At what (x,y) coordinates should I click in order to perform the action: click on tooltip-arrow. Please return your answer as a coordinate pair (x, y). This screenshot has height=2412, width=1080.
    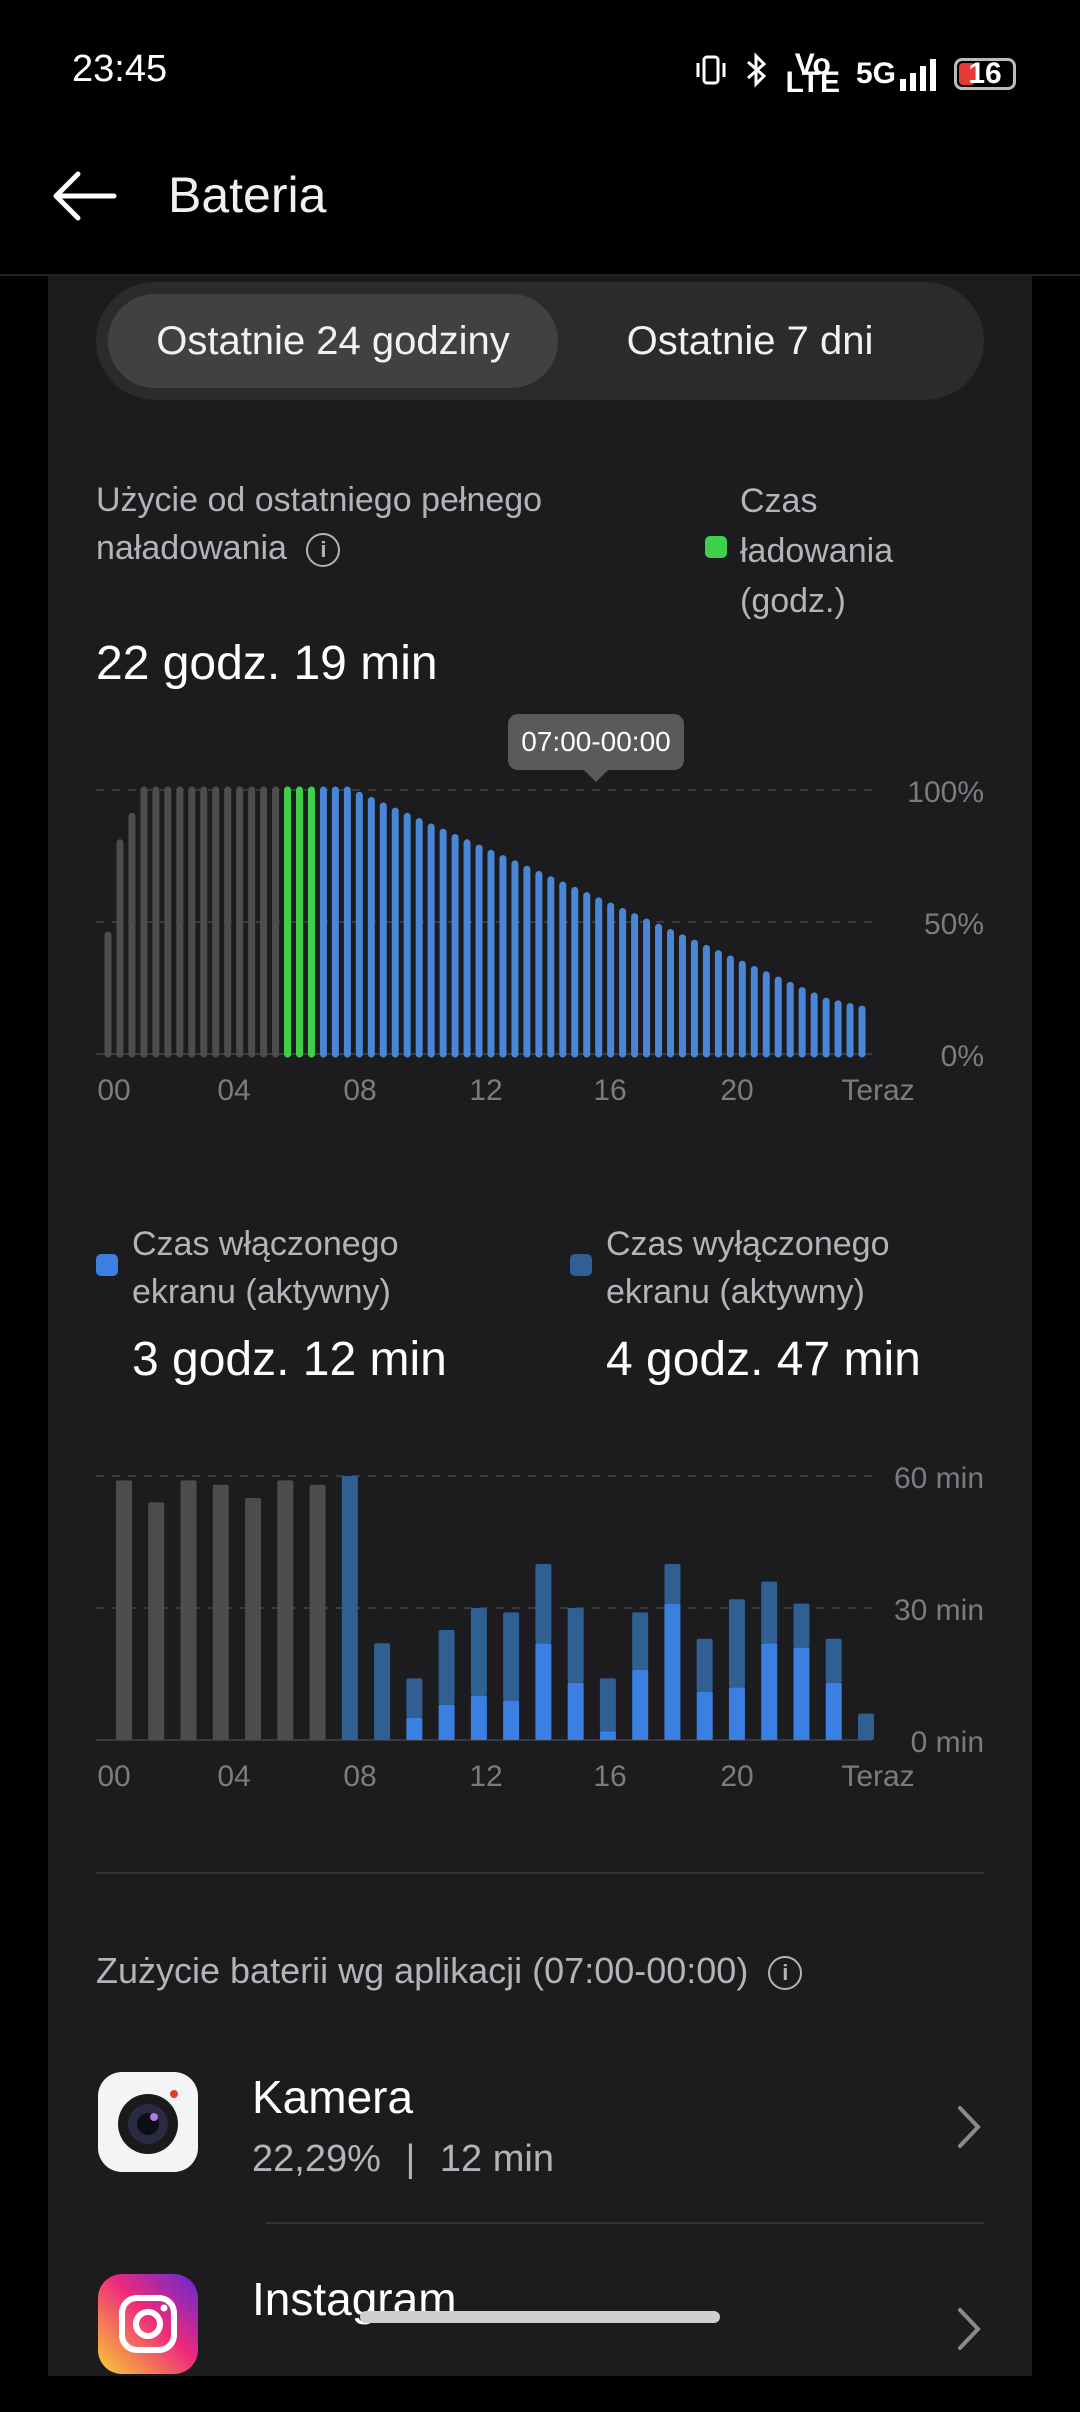
    Looking at the image, I should click on (596, 776).